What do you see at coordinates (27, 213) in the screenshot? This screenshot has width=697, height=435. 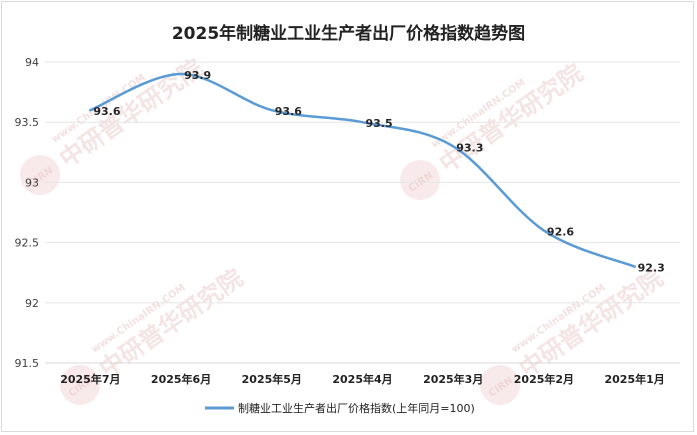 I see `y-axis-ticks: 94 93.5 93 92.5 92 91.5` at bounding box center [27, 213].